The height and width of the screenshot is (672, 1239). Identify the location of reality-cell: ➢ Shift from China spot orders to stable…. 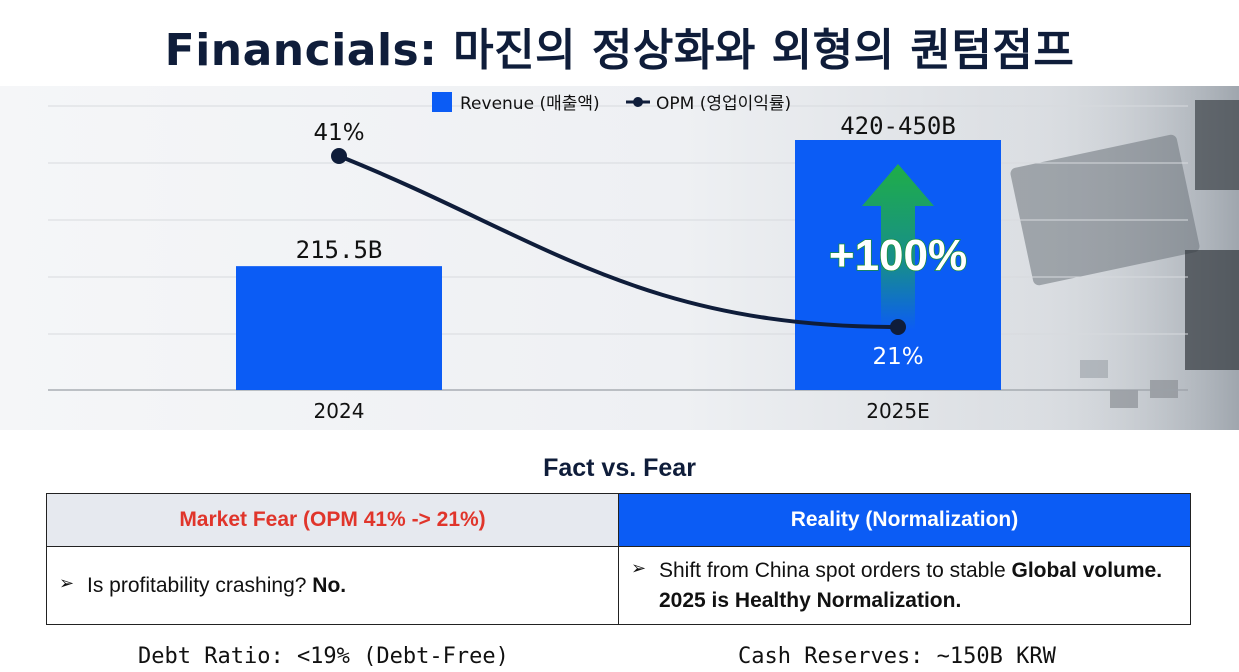
(904, 585).